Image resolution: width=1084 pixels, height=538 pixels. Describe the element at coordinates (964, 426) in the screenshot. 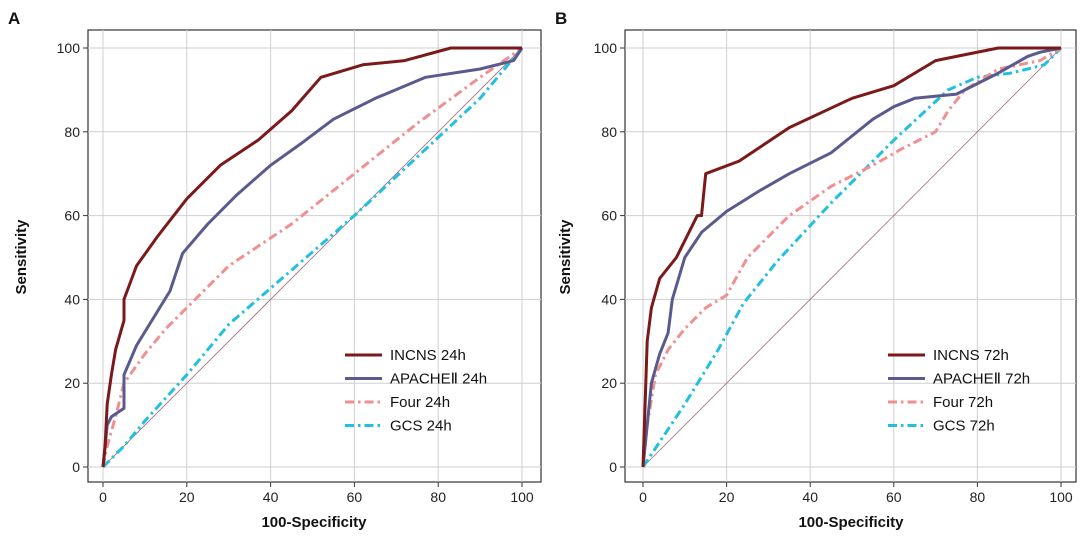

I see `legend-label: GCS 72h` at that location.